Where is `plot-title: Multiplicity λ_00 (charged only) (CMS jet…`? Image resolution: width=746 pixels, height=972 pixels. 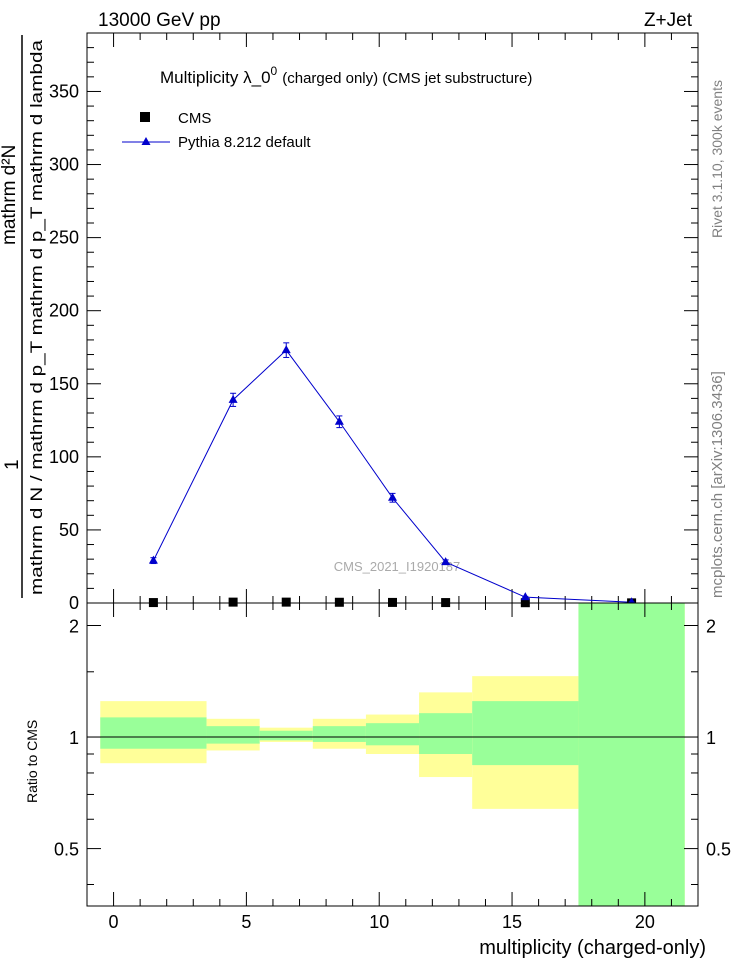
plot-title: Multiplicity λ_00 (charged only) (CMS jet… is located at coordinates (346, 75).